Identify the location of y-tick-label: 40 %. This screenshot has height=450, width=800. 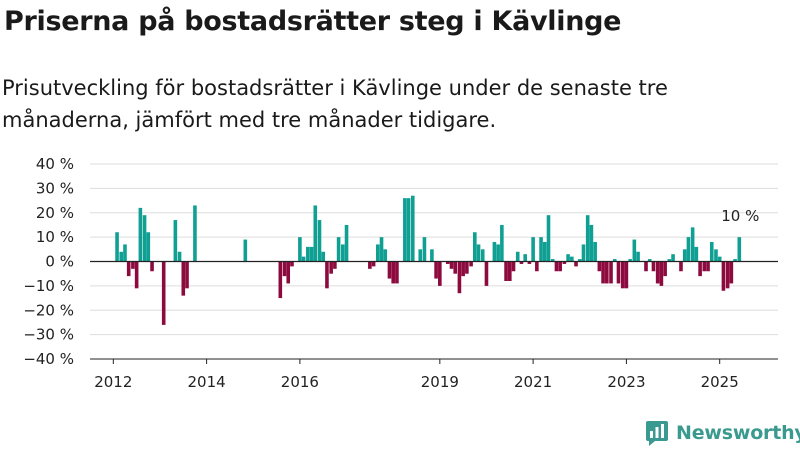
(55, 164).